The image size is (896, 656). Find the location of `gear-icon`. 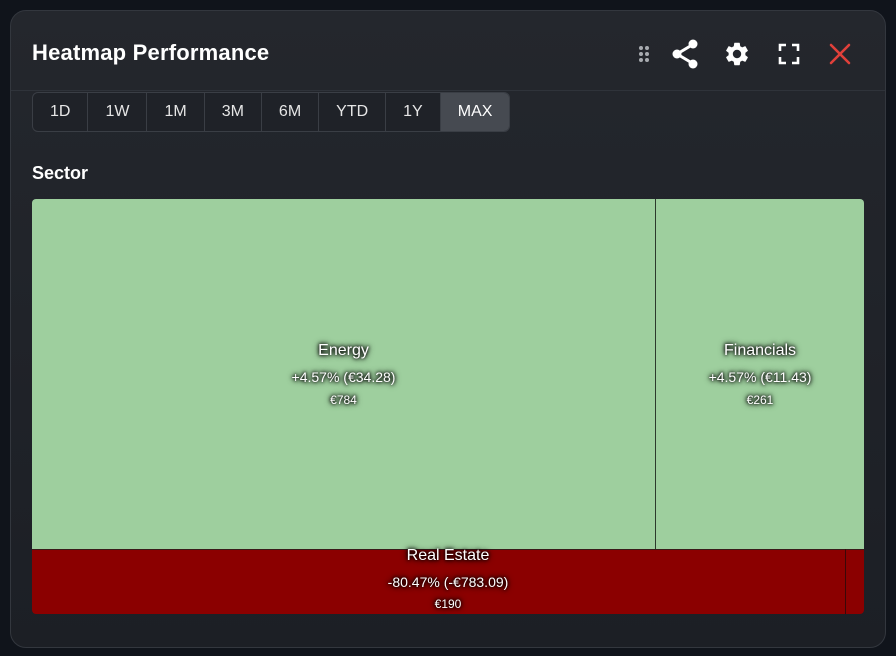

gear-icon is located at coordinates (737, 54).